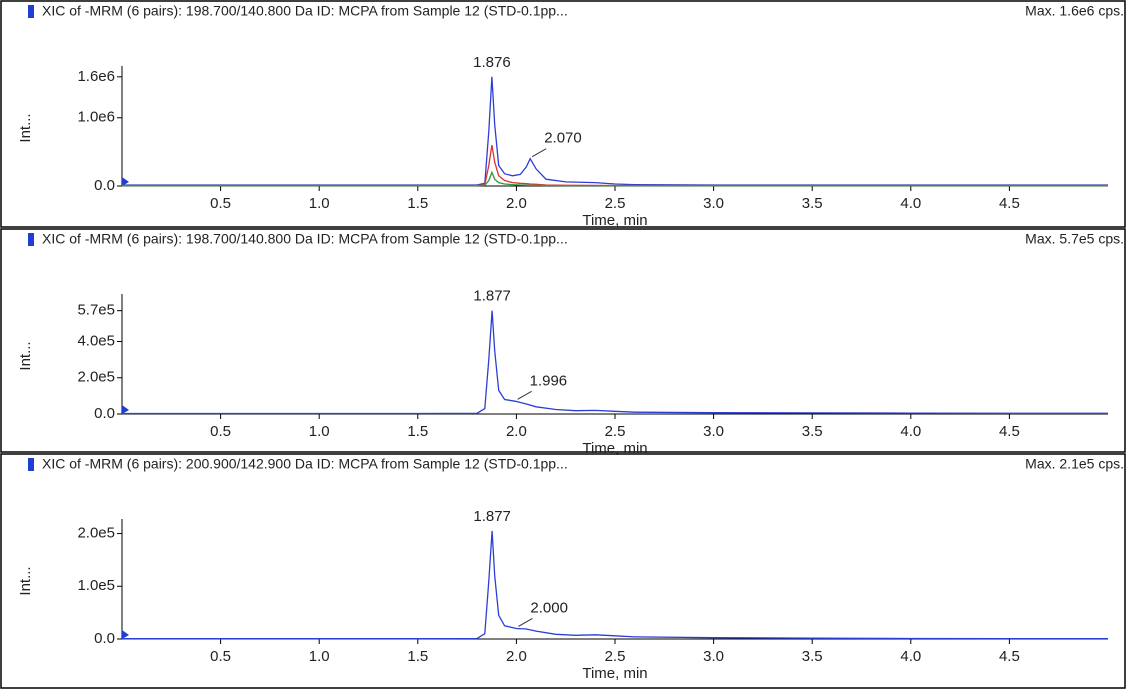  What do you see at coordinates (549, 380) in the screenshot?
I see `peak-label: 1.996` at bounding box center [549, 380].